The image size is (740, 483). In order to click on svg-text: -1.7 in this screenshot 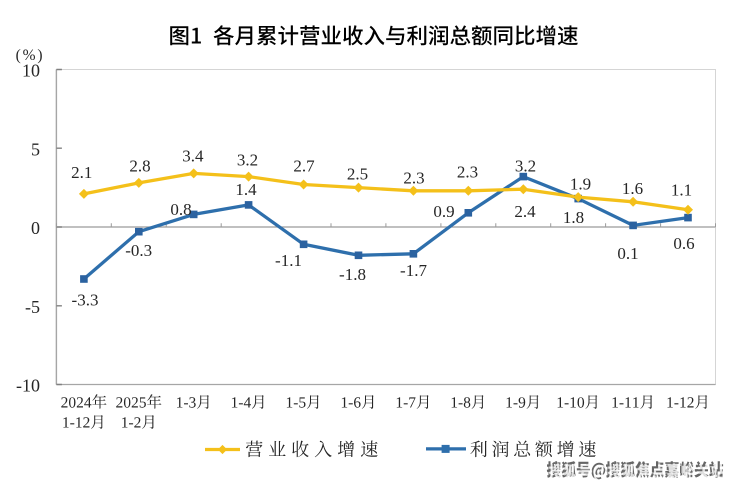, I will do `click(413, 270)`.